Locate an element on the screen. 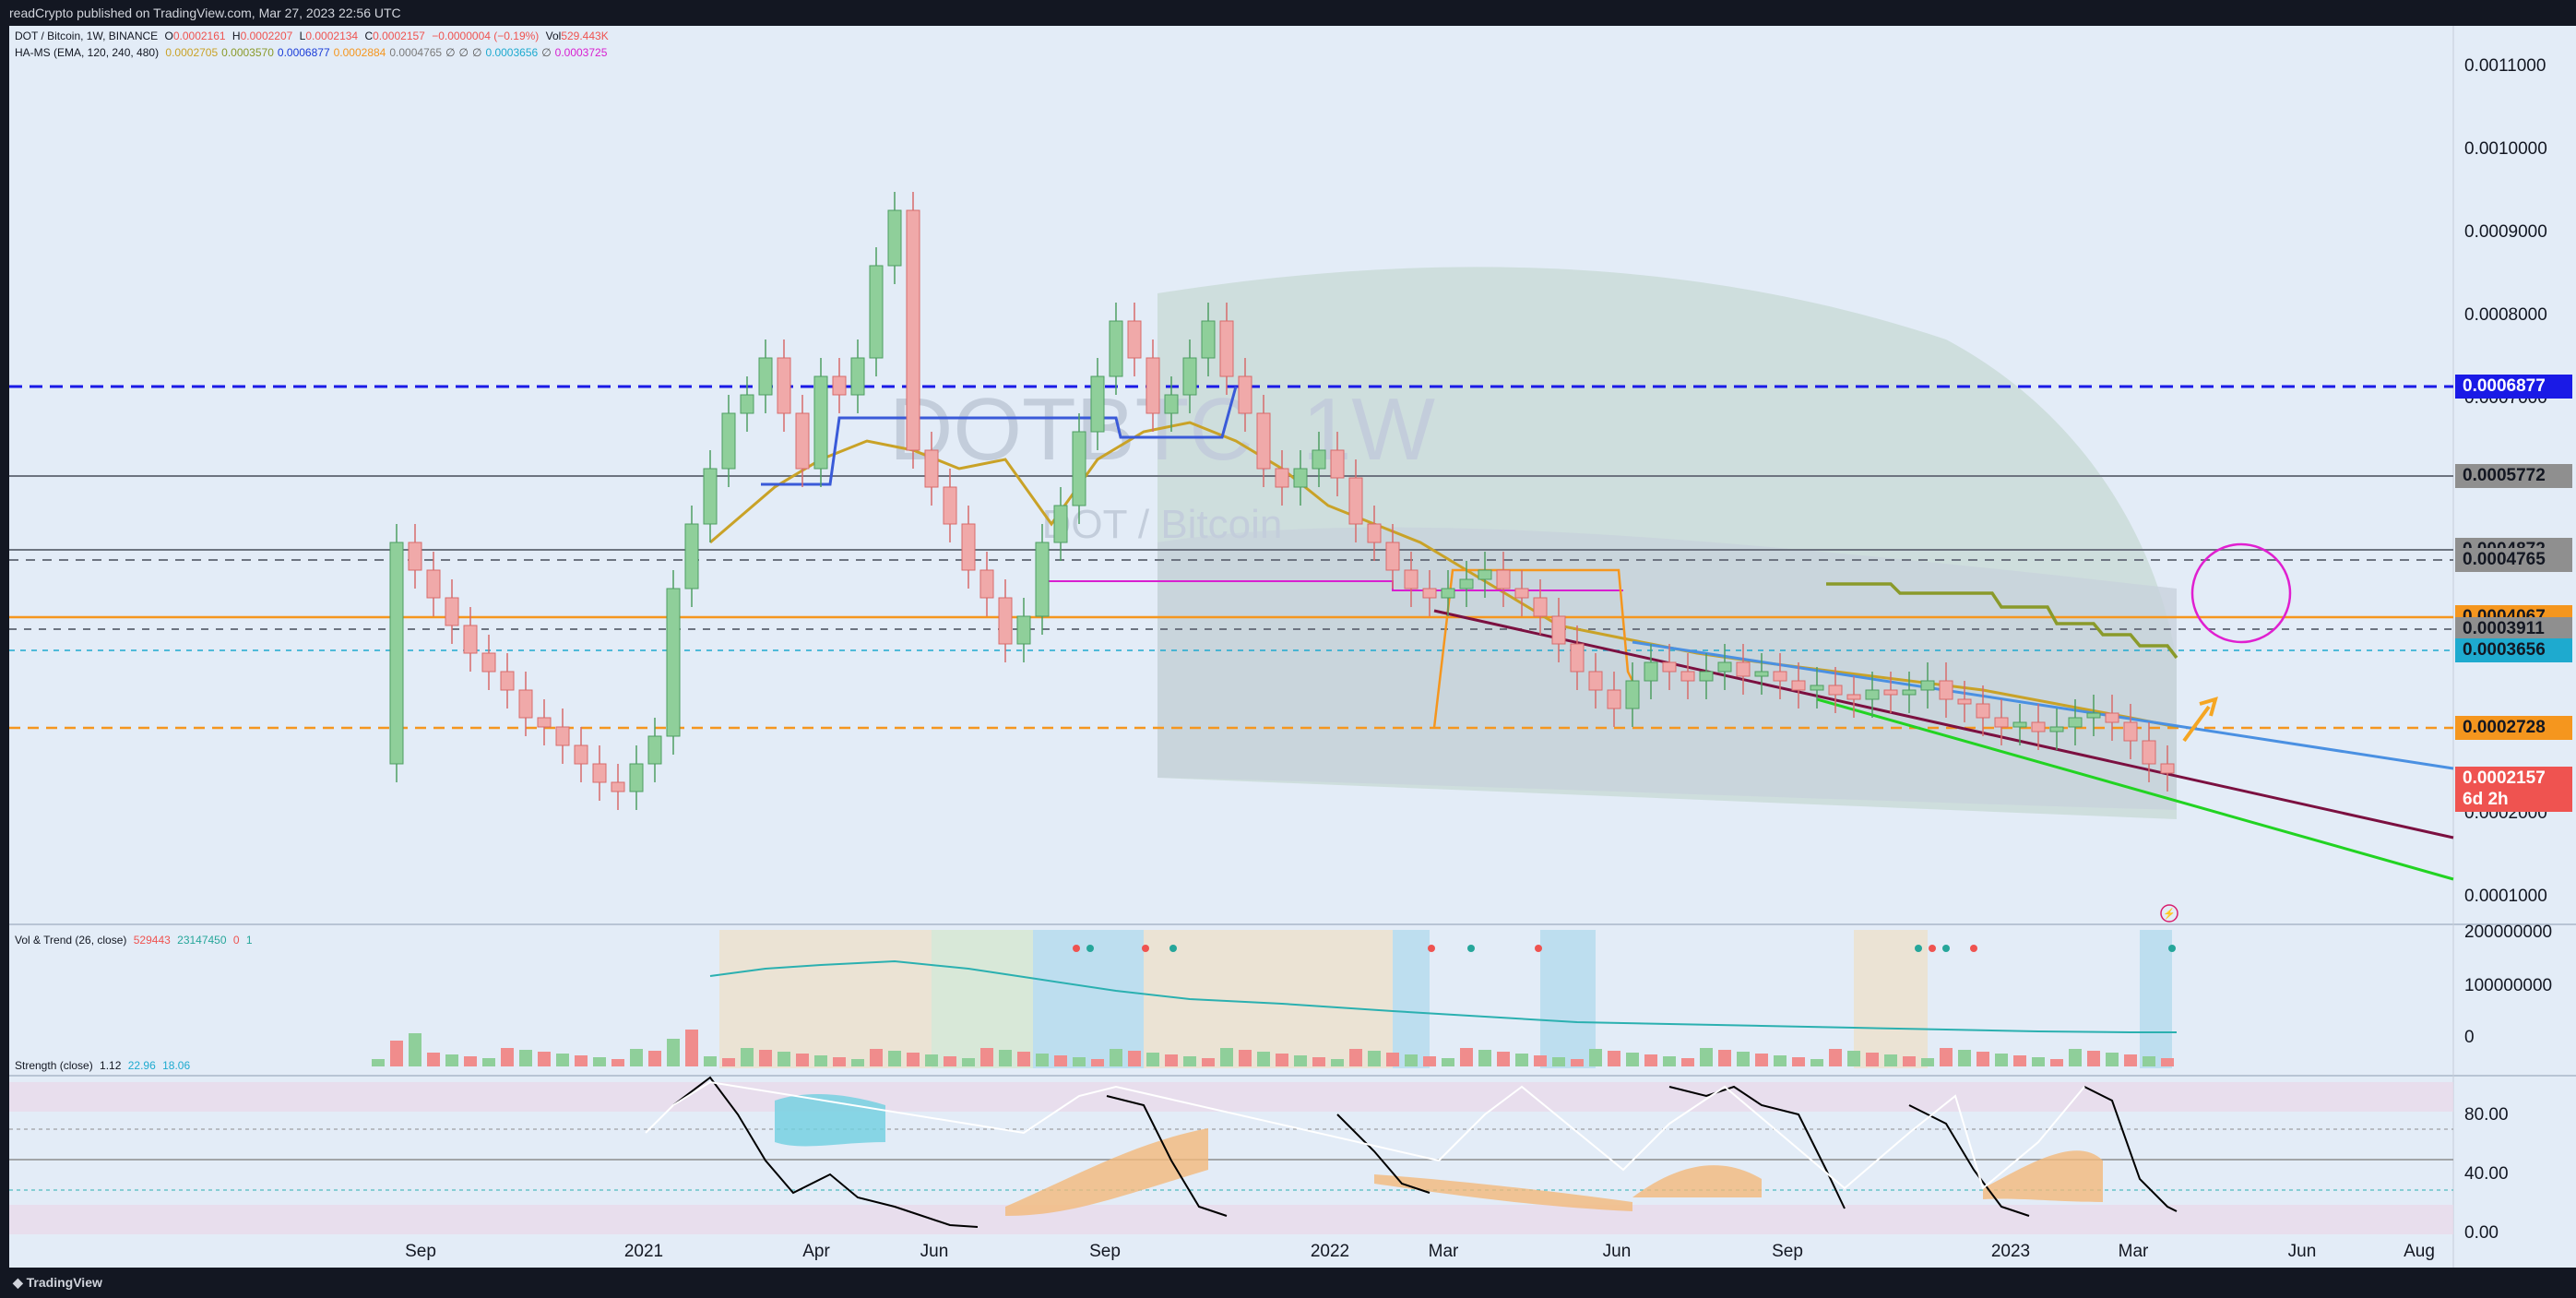 The width and height of the screenshot is (2576, 1298). tradingview-logo: ◆ TradingView is located at coordinates (57, 1282).